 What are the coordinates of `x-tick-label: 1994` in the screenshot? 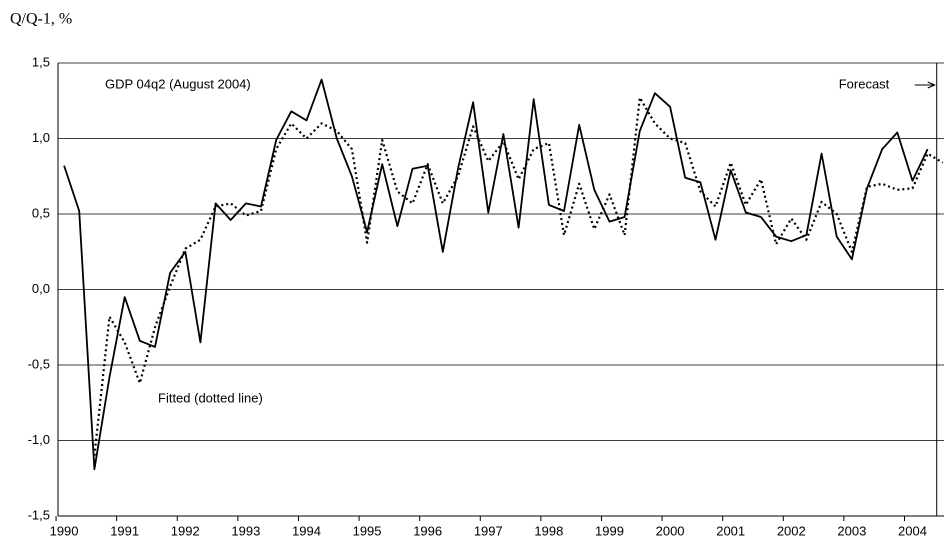 It's located at (306, 530).